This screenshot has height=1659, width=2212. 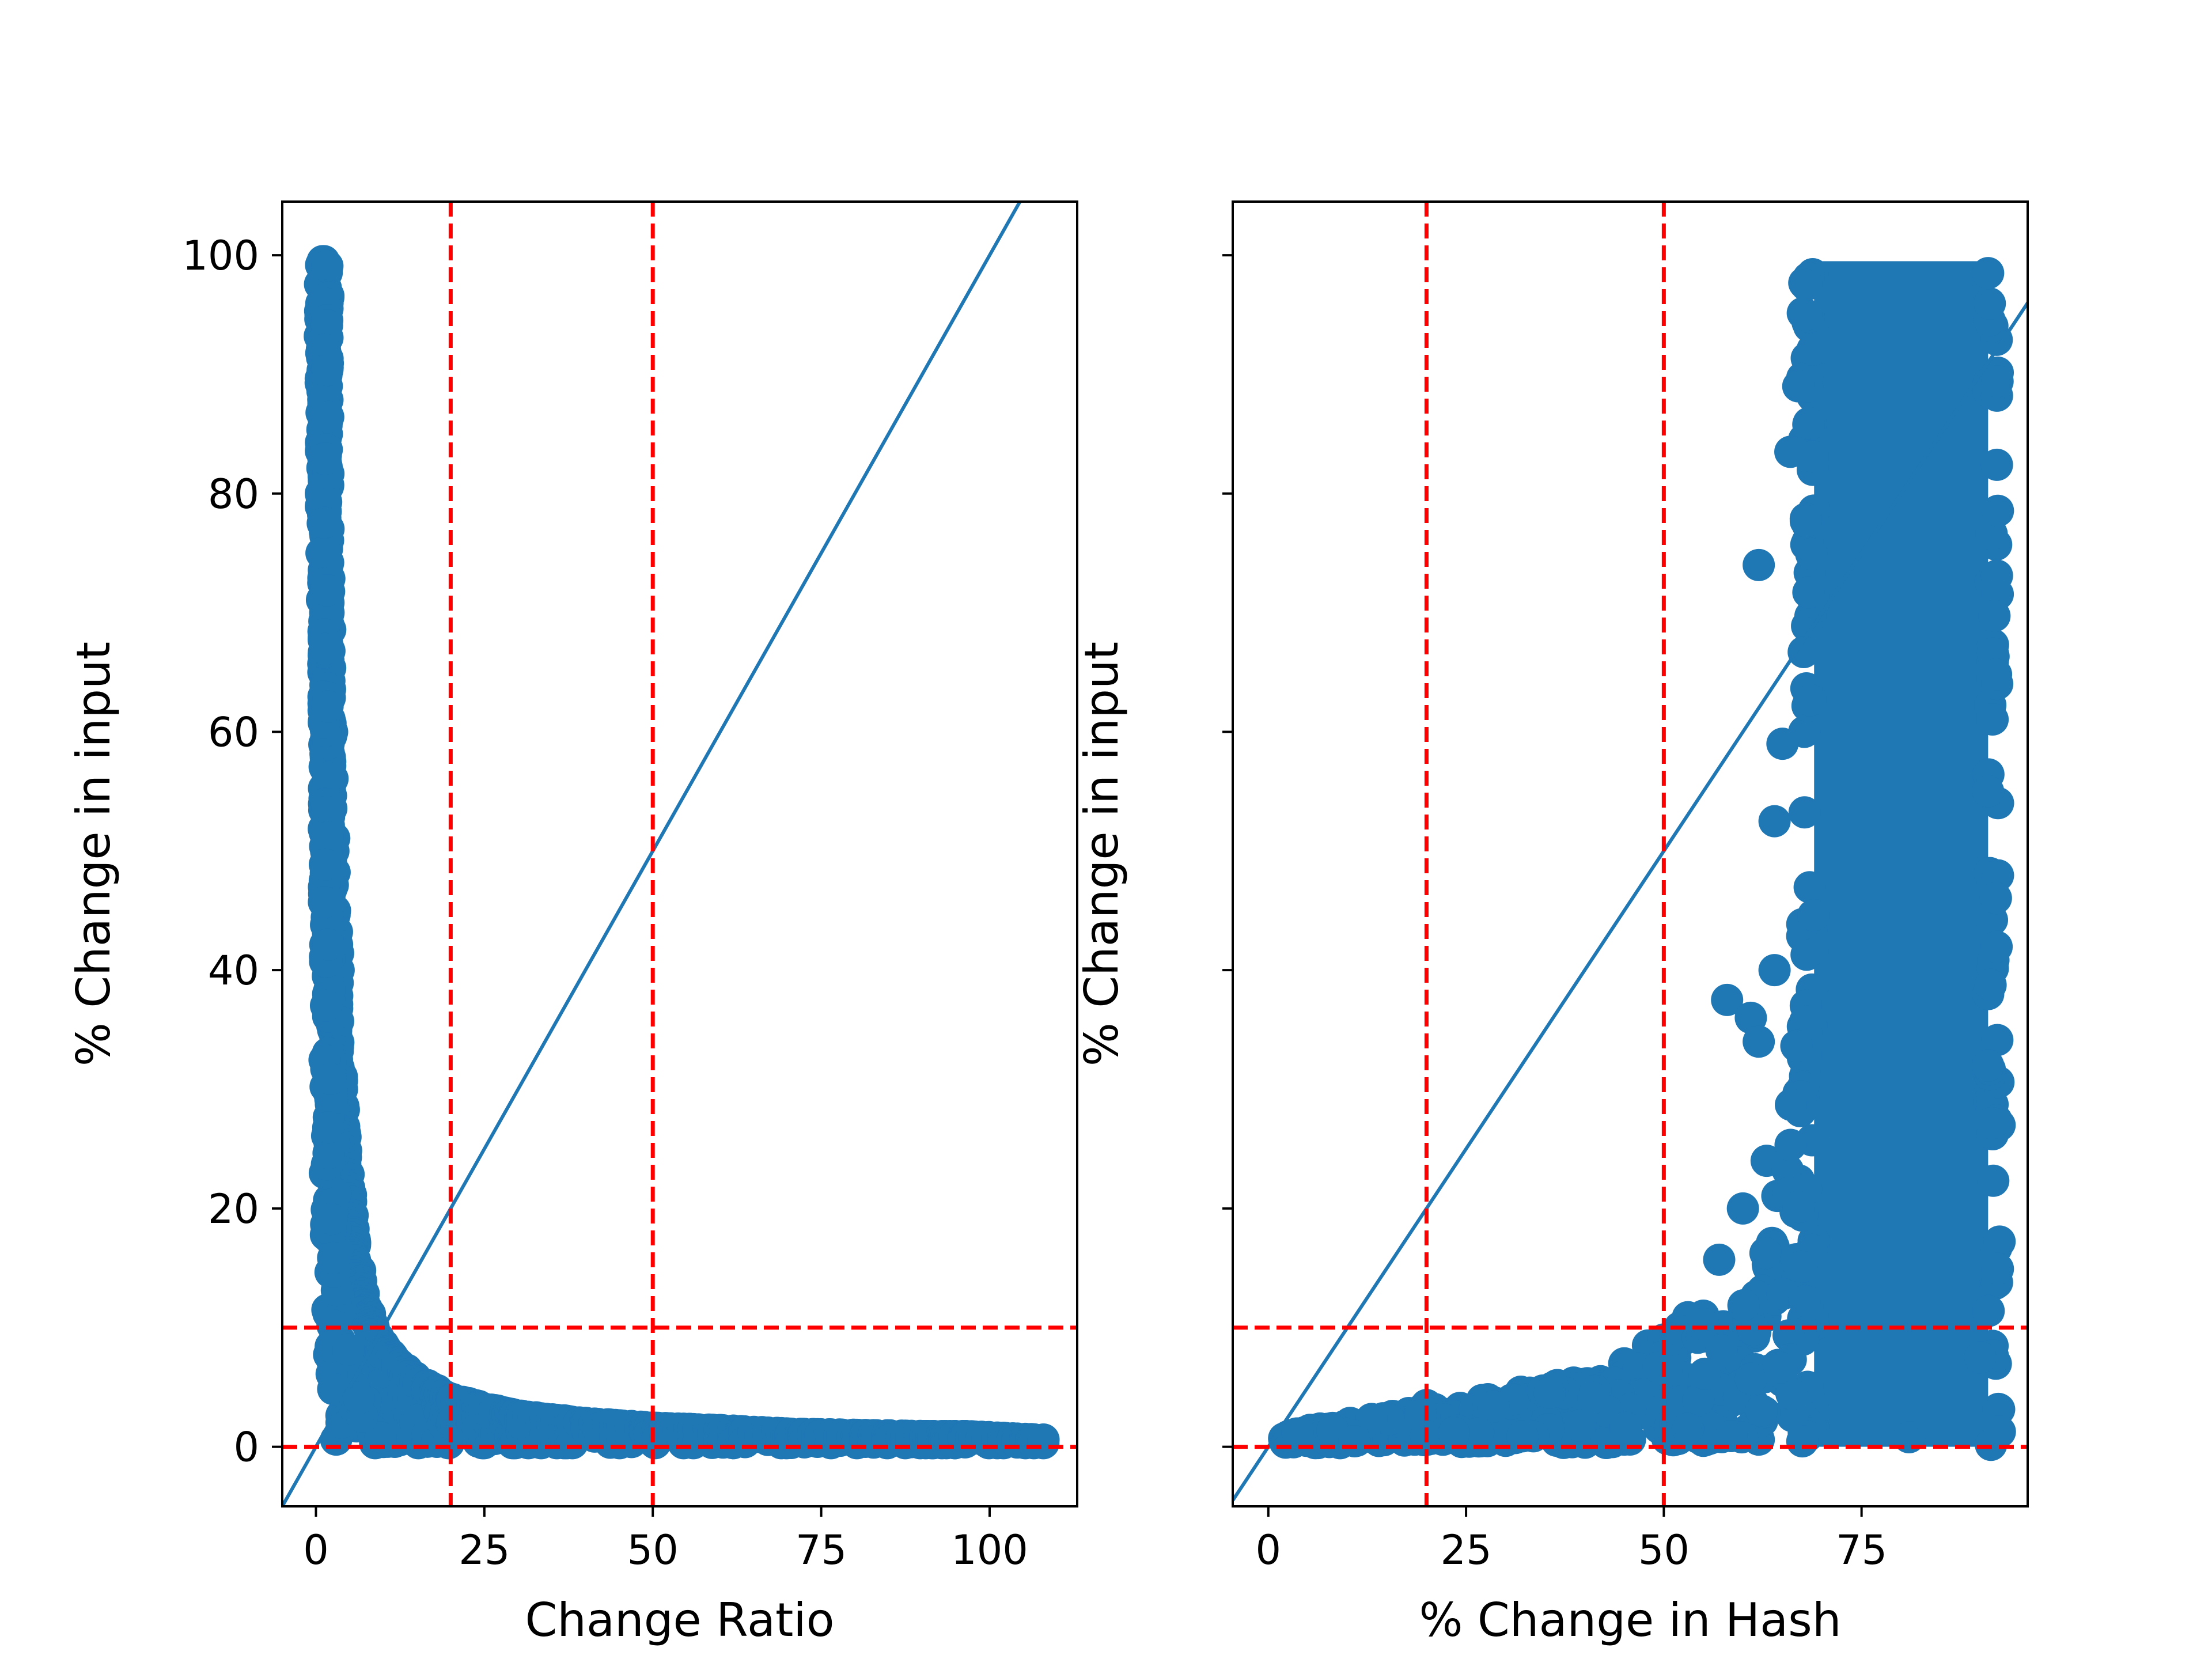 I want to click on y-tick-label: 60, so click(x=233, y=732).